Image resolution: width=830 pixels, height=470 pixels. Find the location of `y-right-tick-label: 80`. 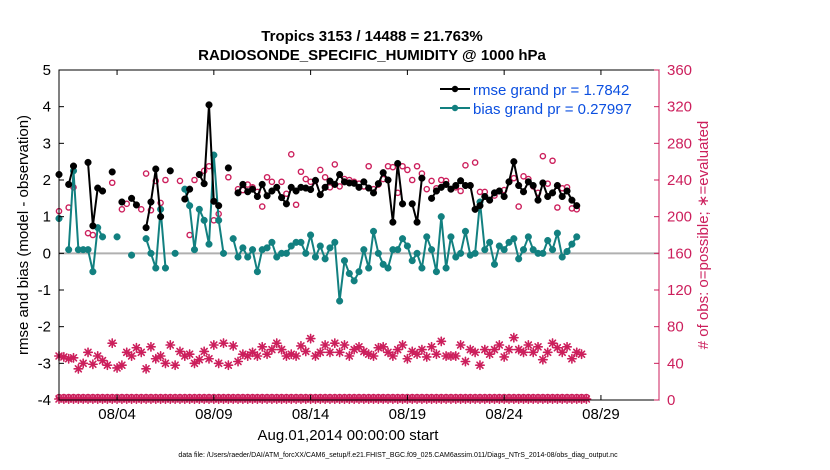

y-right-tick-label: 80 is located at coordinates (675, 327).